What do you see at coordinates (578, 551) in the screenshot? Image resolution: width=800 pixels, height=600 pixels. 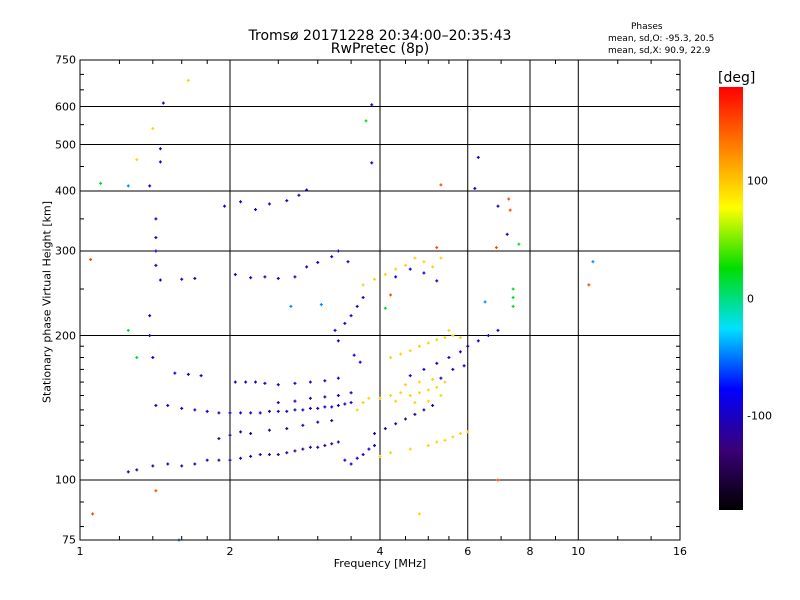 I see `x-tick-label: 10` at bounding box center [578, 551].